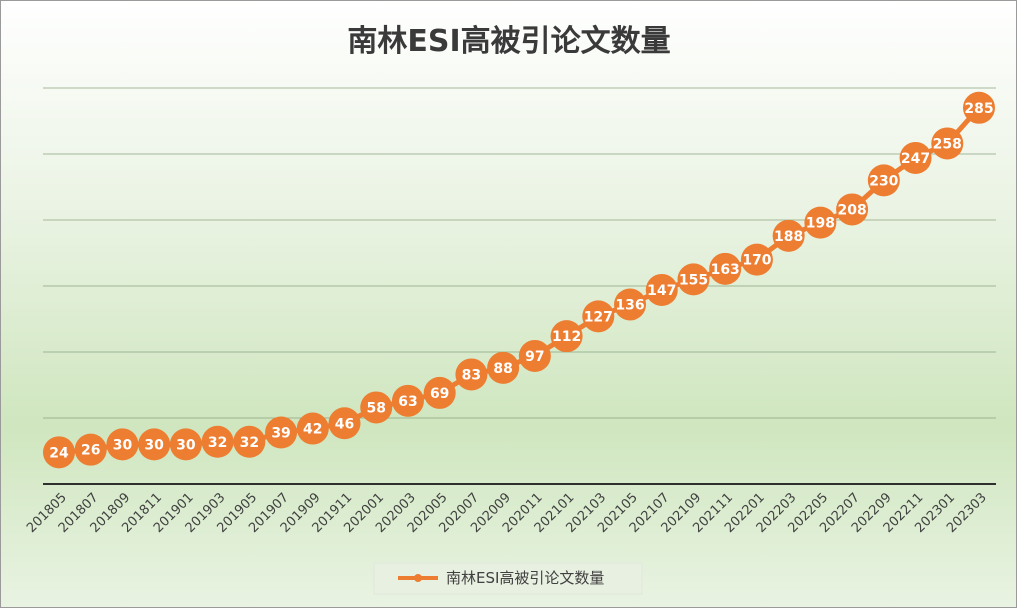 The width and height of the screenshot is (1017, 608). I want to click on legend-label: 南林ESI高被引论文数量, so click(525, 578).